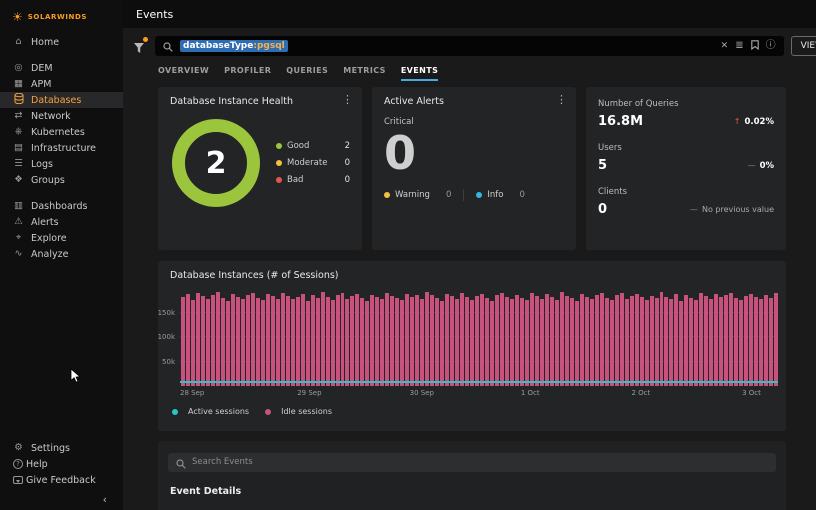 Image resolution: width=816 pixels, height=510 pixels. What do you see at coordinates (479, 394) in the screenshot?
I see `chart-x-labels: 28 Sep 29 Sep 30 Sep 1 Oct 2 Oct 3 Oct` at bounding box center [479, 394].